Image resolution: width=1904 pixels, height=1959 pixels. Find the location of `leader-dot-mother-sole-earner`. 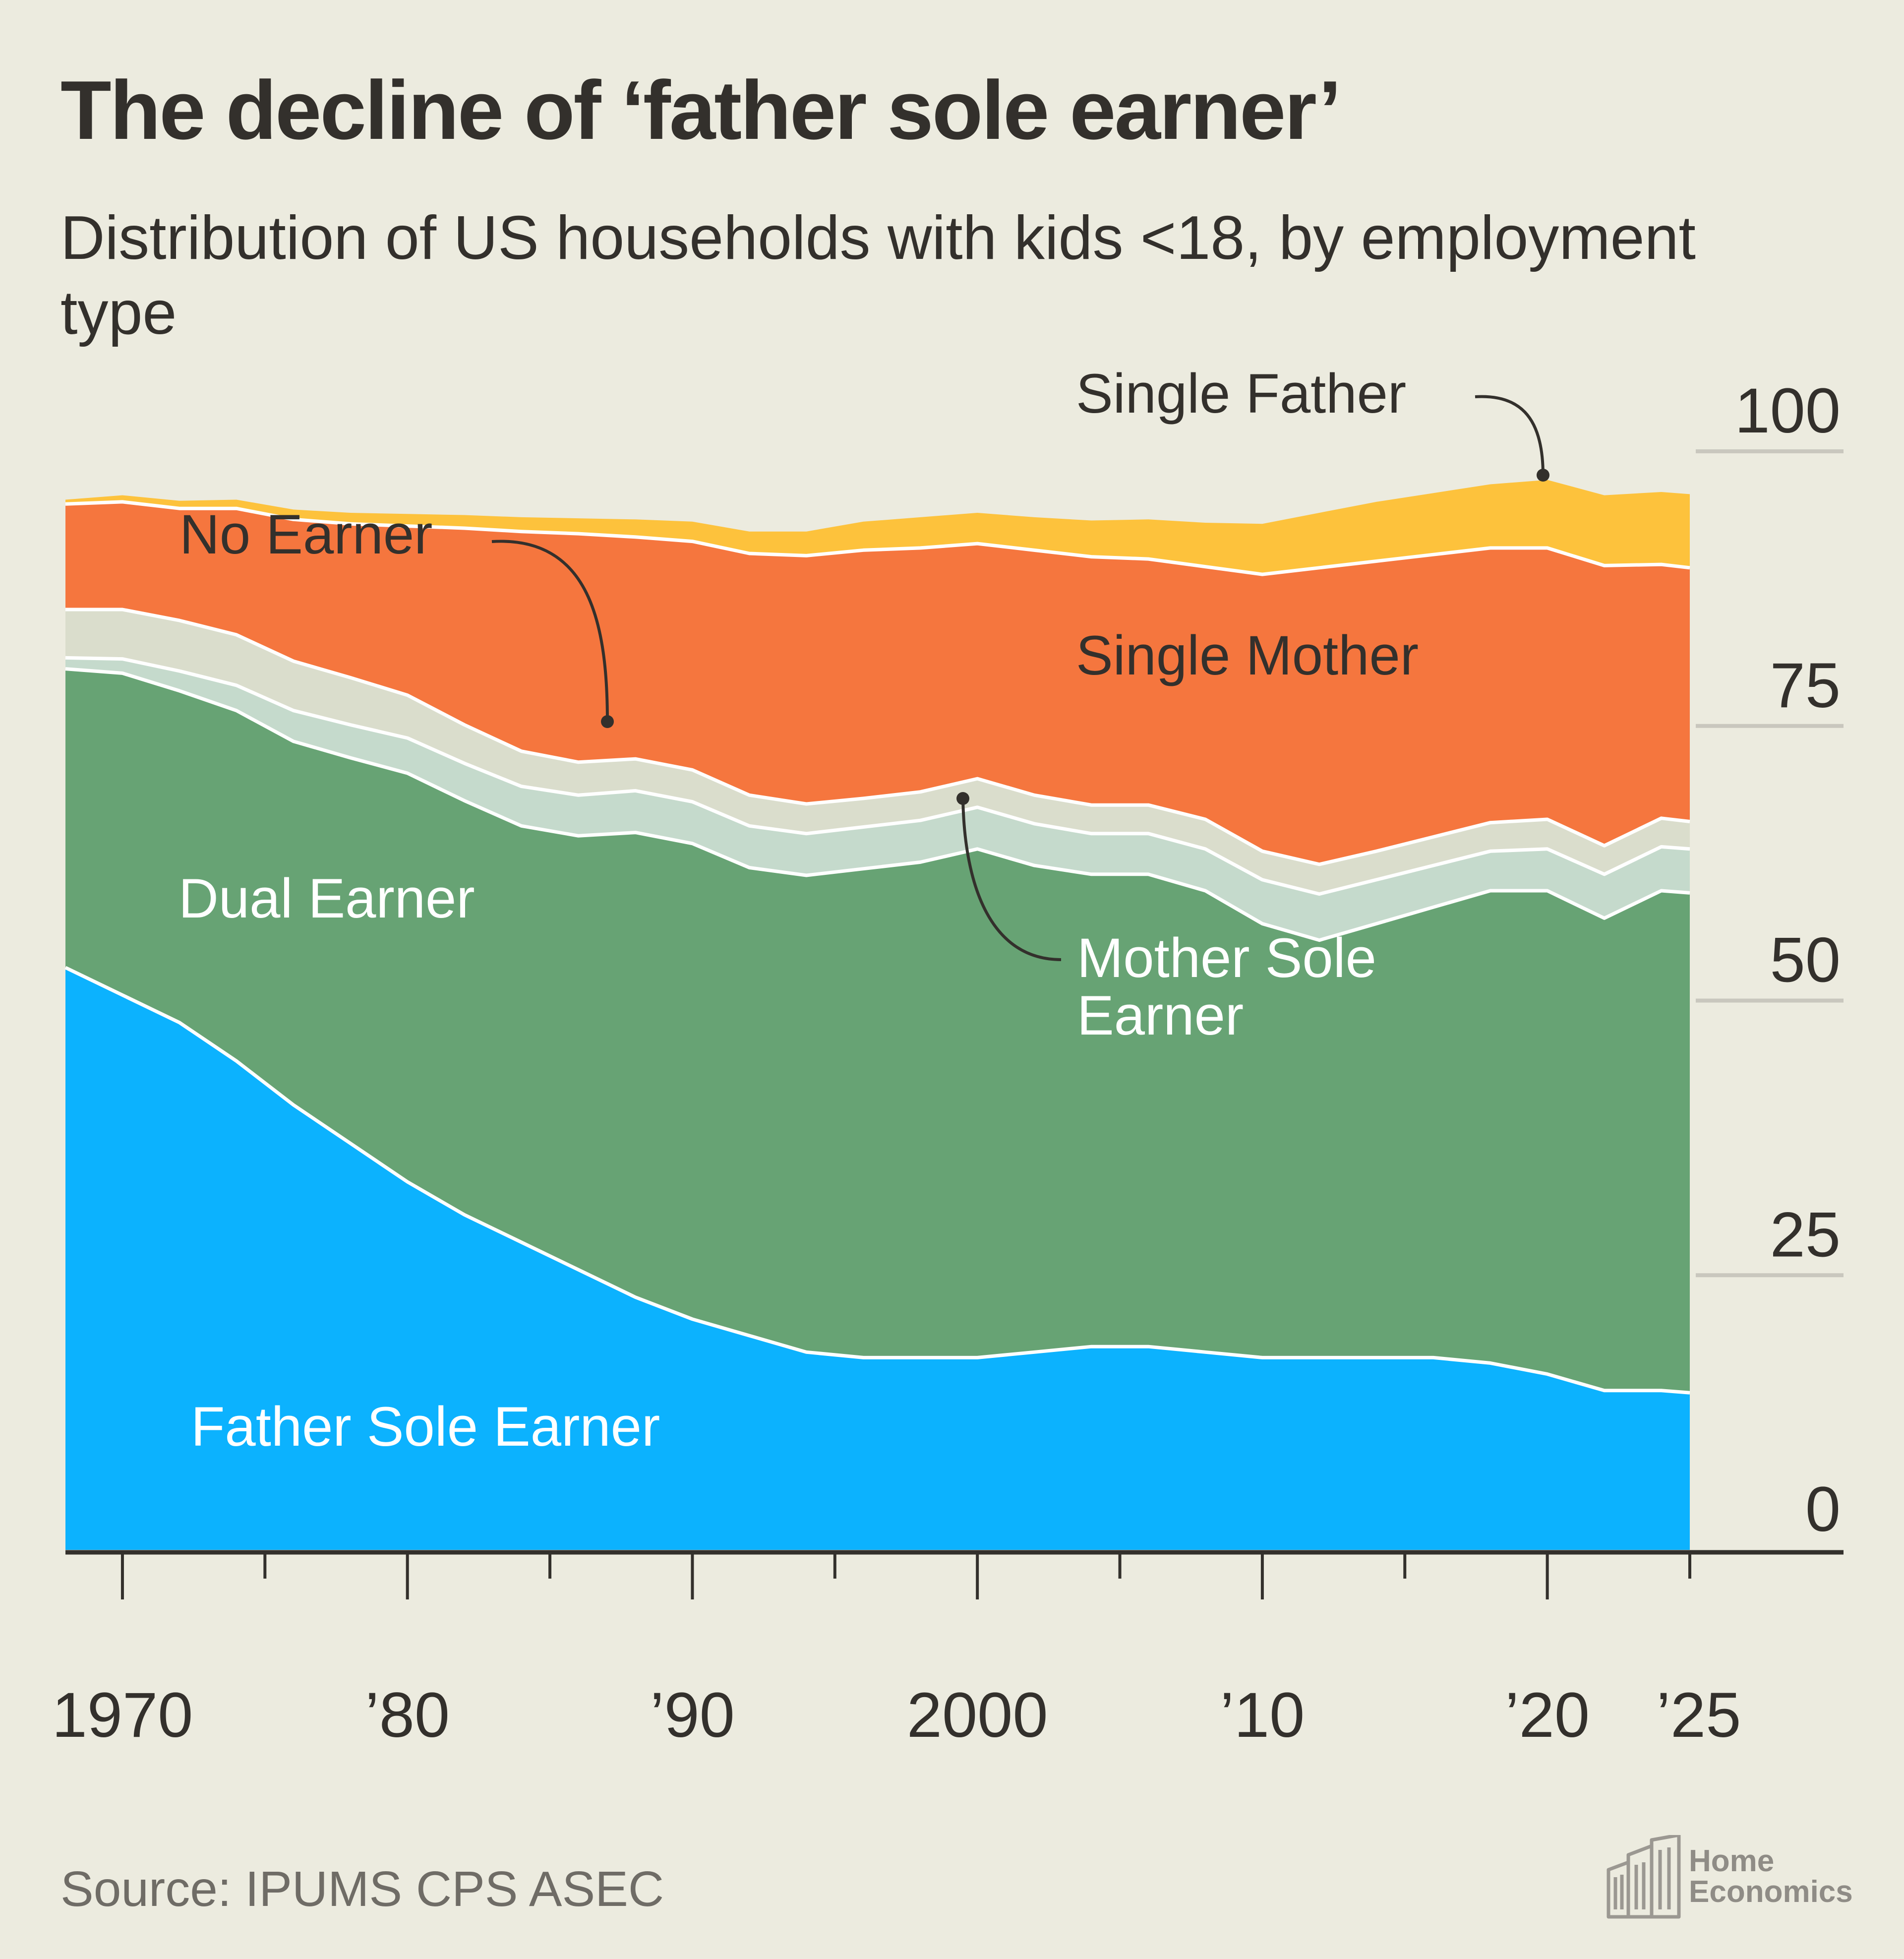

leader-dot-mother-sole-earner is located at coordinates (962, 798).